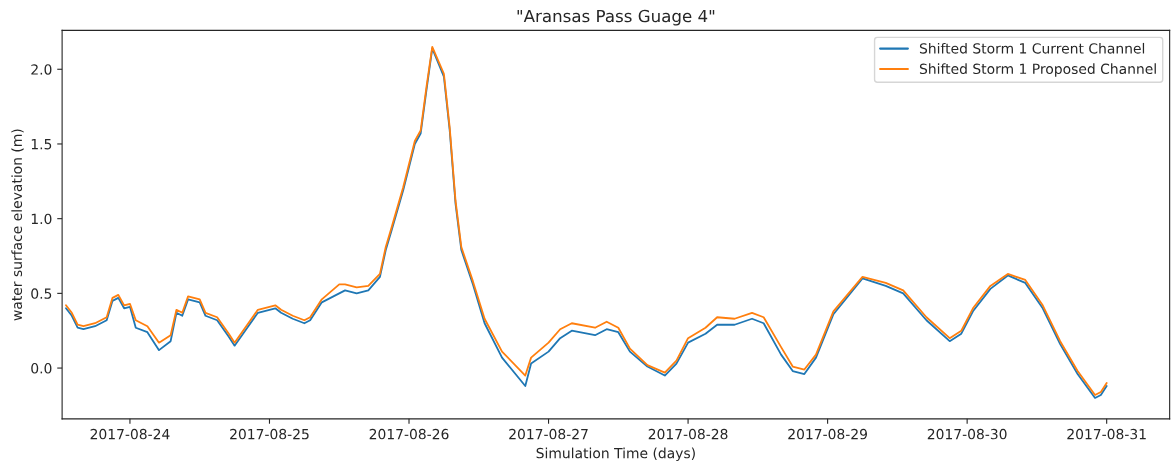 The height and width of the screenshot is (468, 1172). I want to click on y-axis-title: water surface elevation (m), so click(17, 225).